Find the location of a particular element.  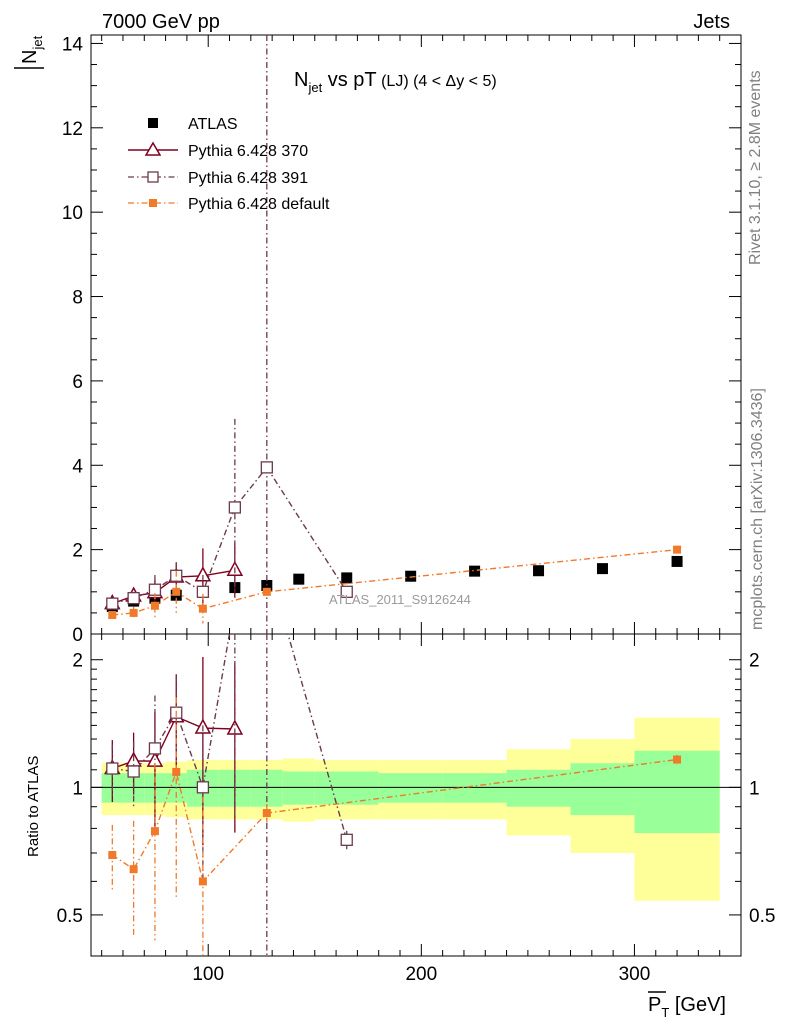

analysis-watermark: ATLAS_2011_S9126244 is located at coordinates (400, 599).